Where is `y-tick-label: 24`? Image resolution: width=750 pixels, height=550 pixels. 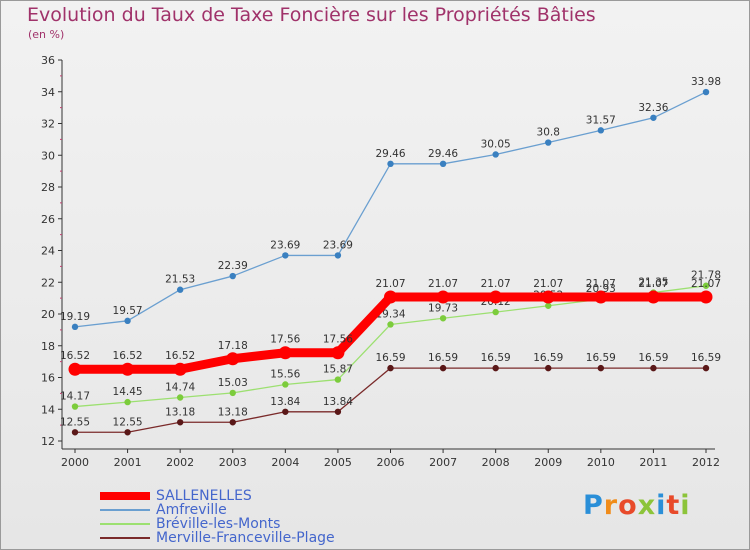 y-tick-label: 24 is located at coordinates (48, 251).